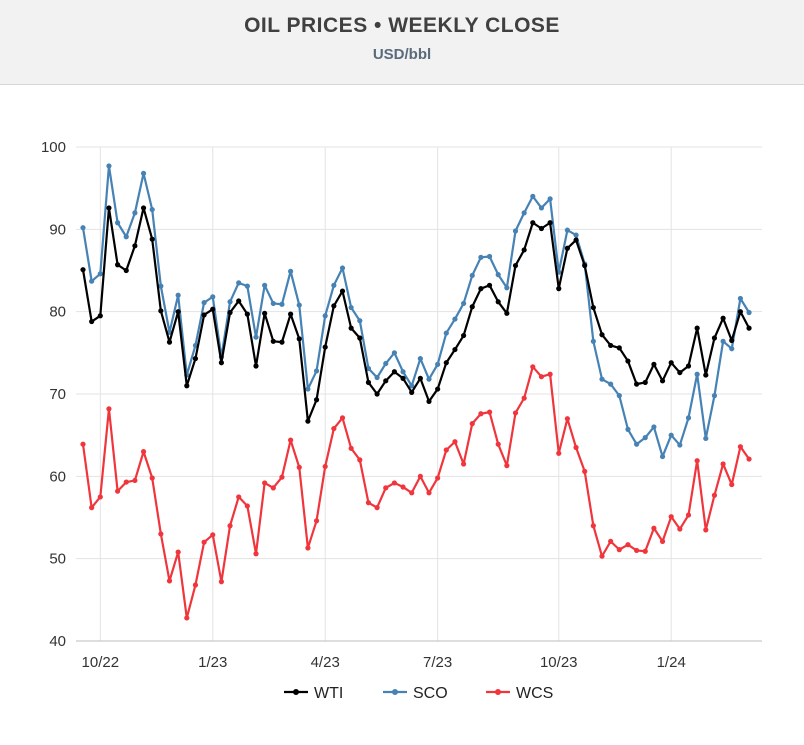 Image resolution: width=804 pixels, height=745 pixels. Describe the element at coordinates (418, 693) in the screenshot. I see `legend: WTI SCO WCS` at that location.